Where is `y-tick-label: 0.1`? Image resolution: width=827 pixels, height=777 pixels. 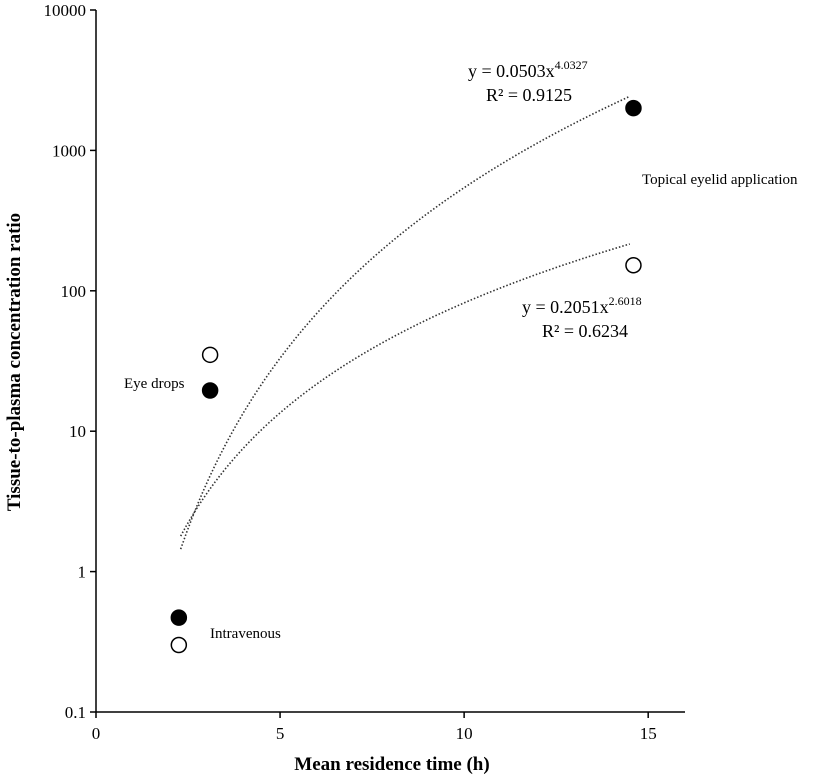
y-tick-label: 0.1 is located at coordinates (75, 712).